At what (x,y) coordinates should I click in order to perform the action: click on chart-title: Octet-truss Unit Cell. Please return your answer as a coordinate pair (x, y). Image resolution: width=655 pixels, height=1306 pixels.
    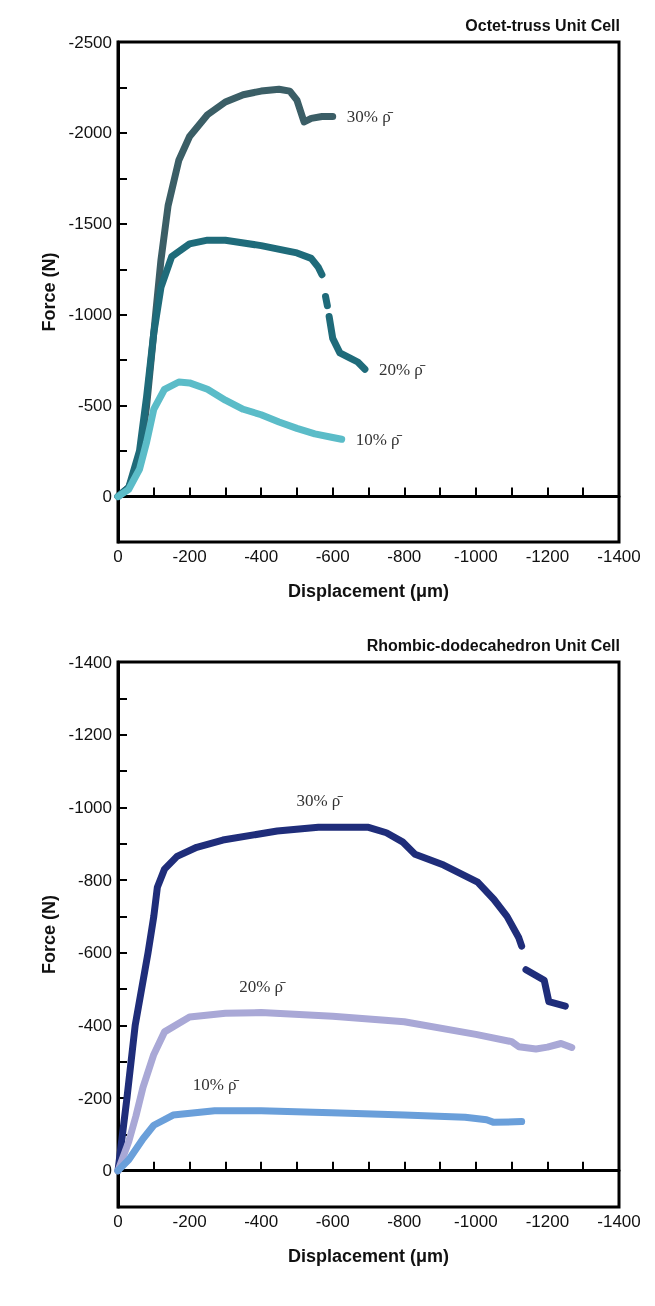
    Looking at the image, I should click on (542, 25).